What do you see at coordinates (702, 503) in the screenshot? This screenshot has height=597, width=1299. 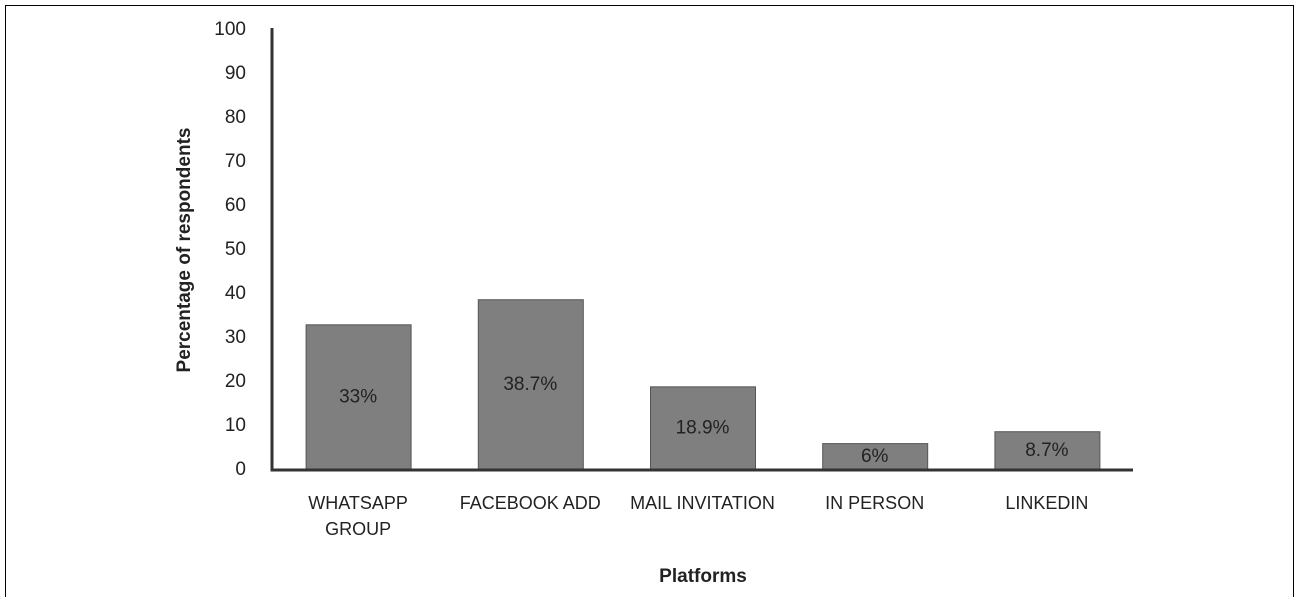 I see `x-tick-label: MAIL INVITATION` at bounding box center [702, 503].